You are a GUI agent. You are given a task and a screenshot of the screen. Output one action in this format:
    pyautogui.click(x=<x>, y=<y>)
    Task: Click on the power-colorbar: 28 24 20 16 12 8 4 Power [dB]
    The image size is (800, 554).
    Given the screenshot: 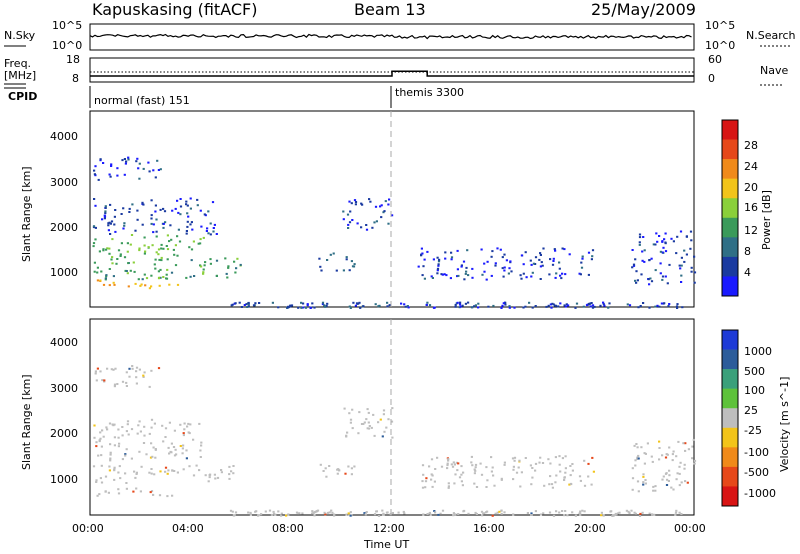 What is the action you would take?
    pyautogui.click(x=747, y=208)
    